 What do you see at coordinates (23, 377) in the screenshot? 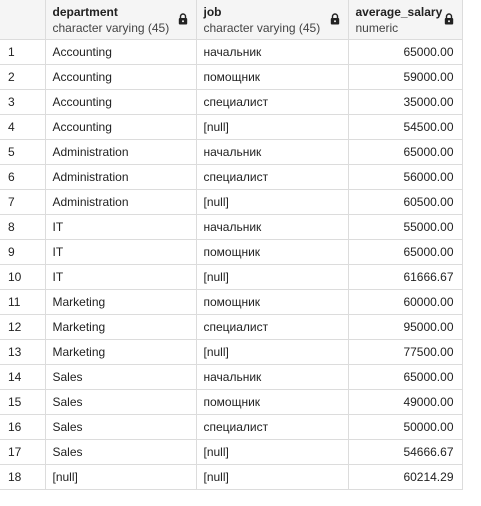
I see `row-number-cell: 14` at bounding box center [23, 377].